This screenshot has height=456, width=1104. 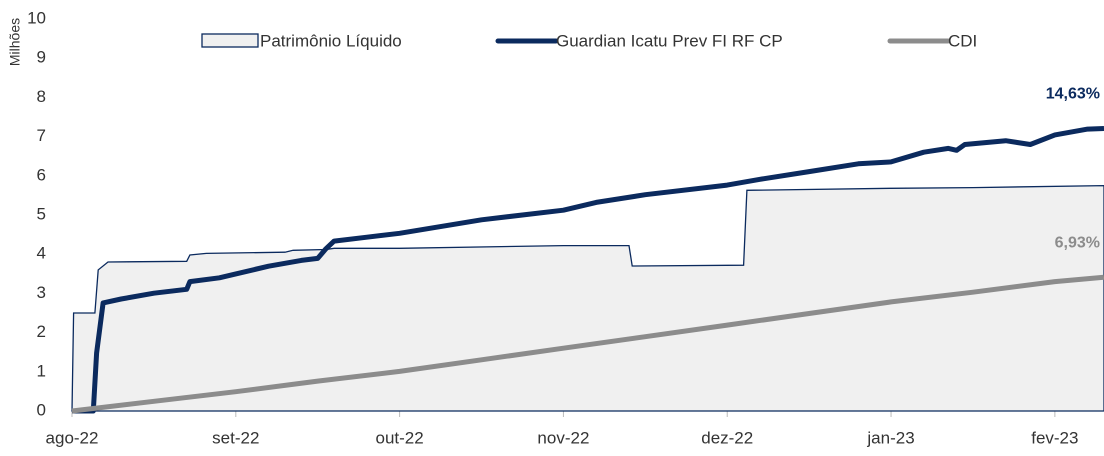 What do you see at coordinates (41, 213) in the screenshot?
I see `y-tick-label: 5` at bounding box center [41, 213].